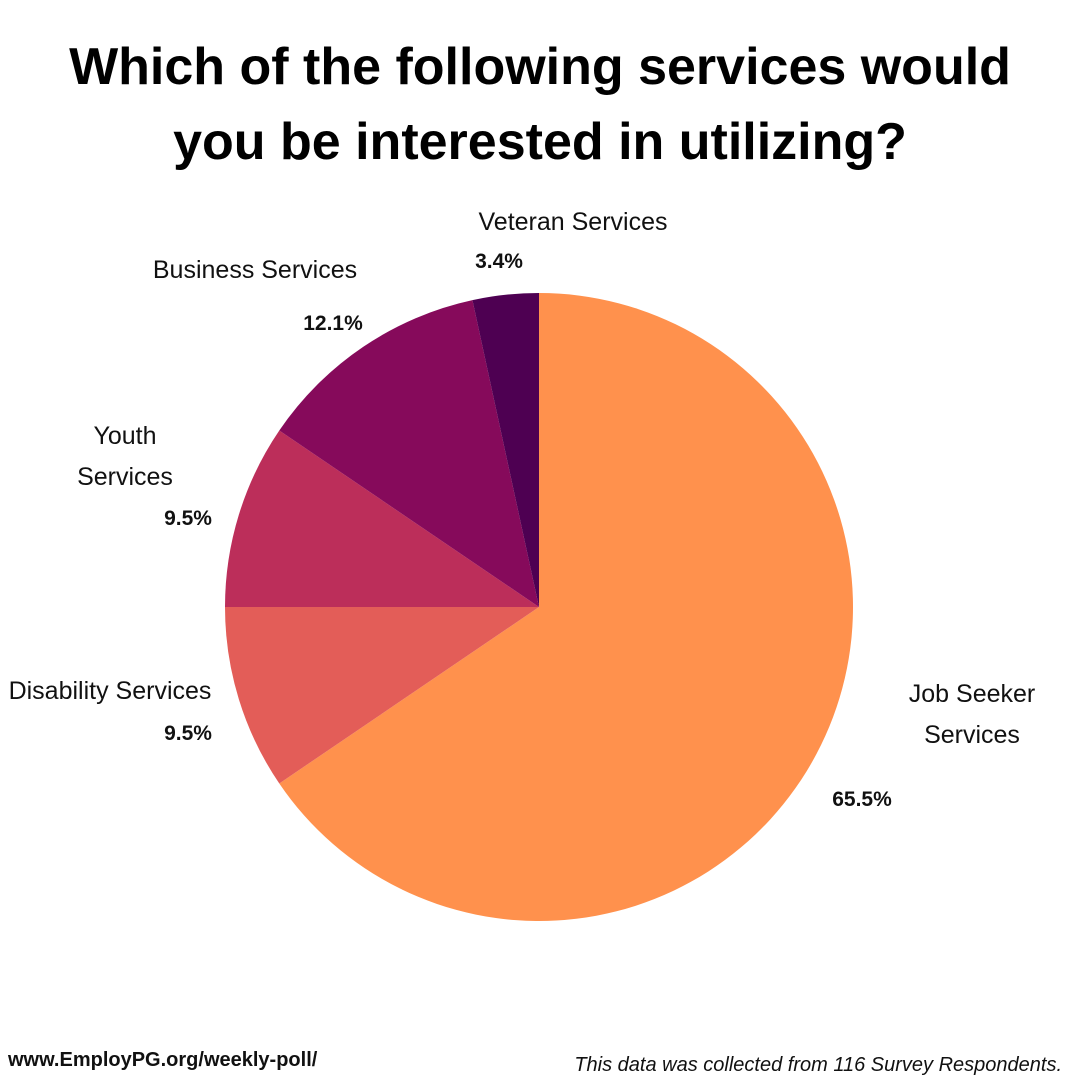 The image size is (1080, 1080). What do you see at coordinates (255, 270) in the screenshot?
I see `slice-label: Business Services` at bounding box center [255, 270].